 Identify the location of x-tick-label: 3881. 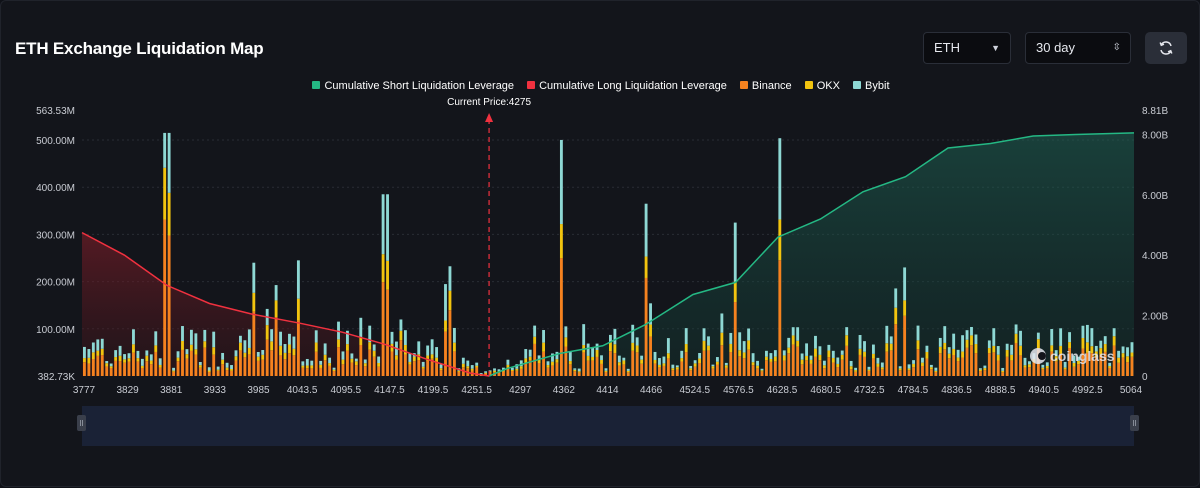
(171, 390).